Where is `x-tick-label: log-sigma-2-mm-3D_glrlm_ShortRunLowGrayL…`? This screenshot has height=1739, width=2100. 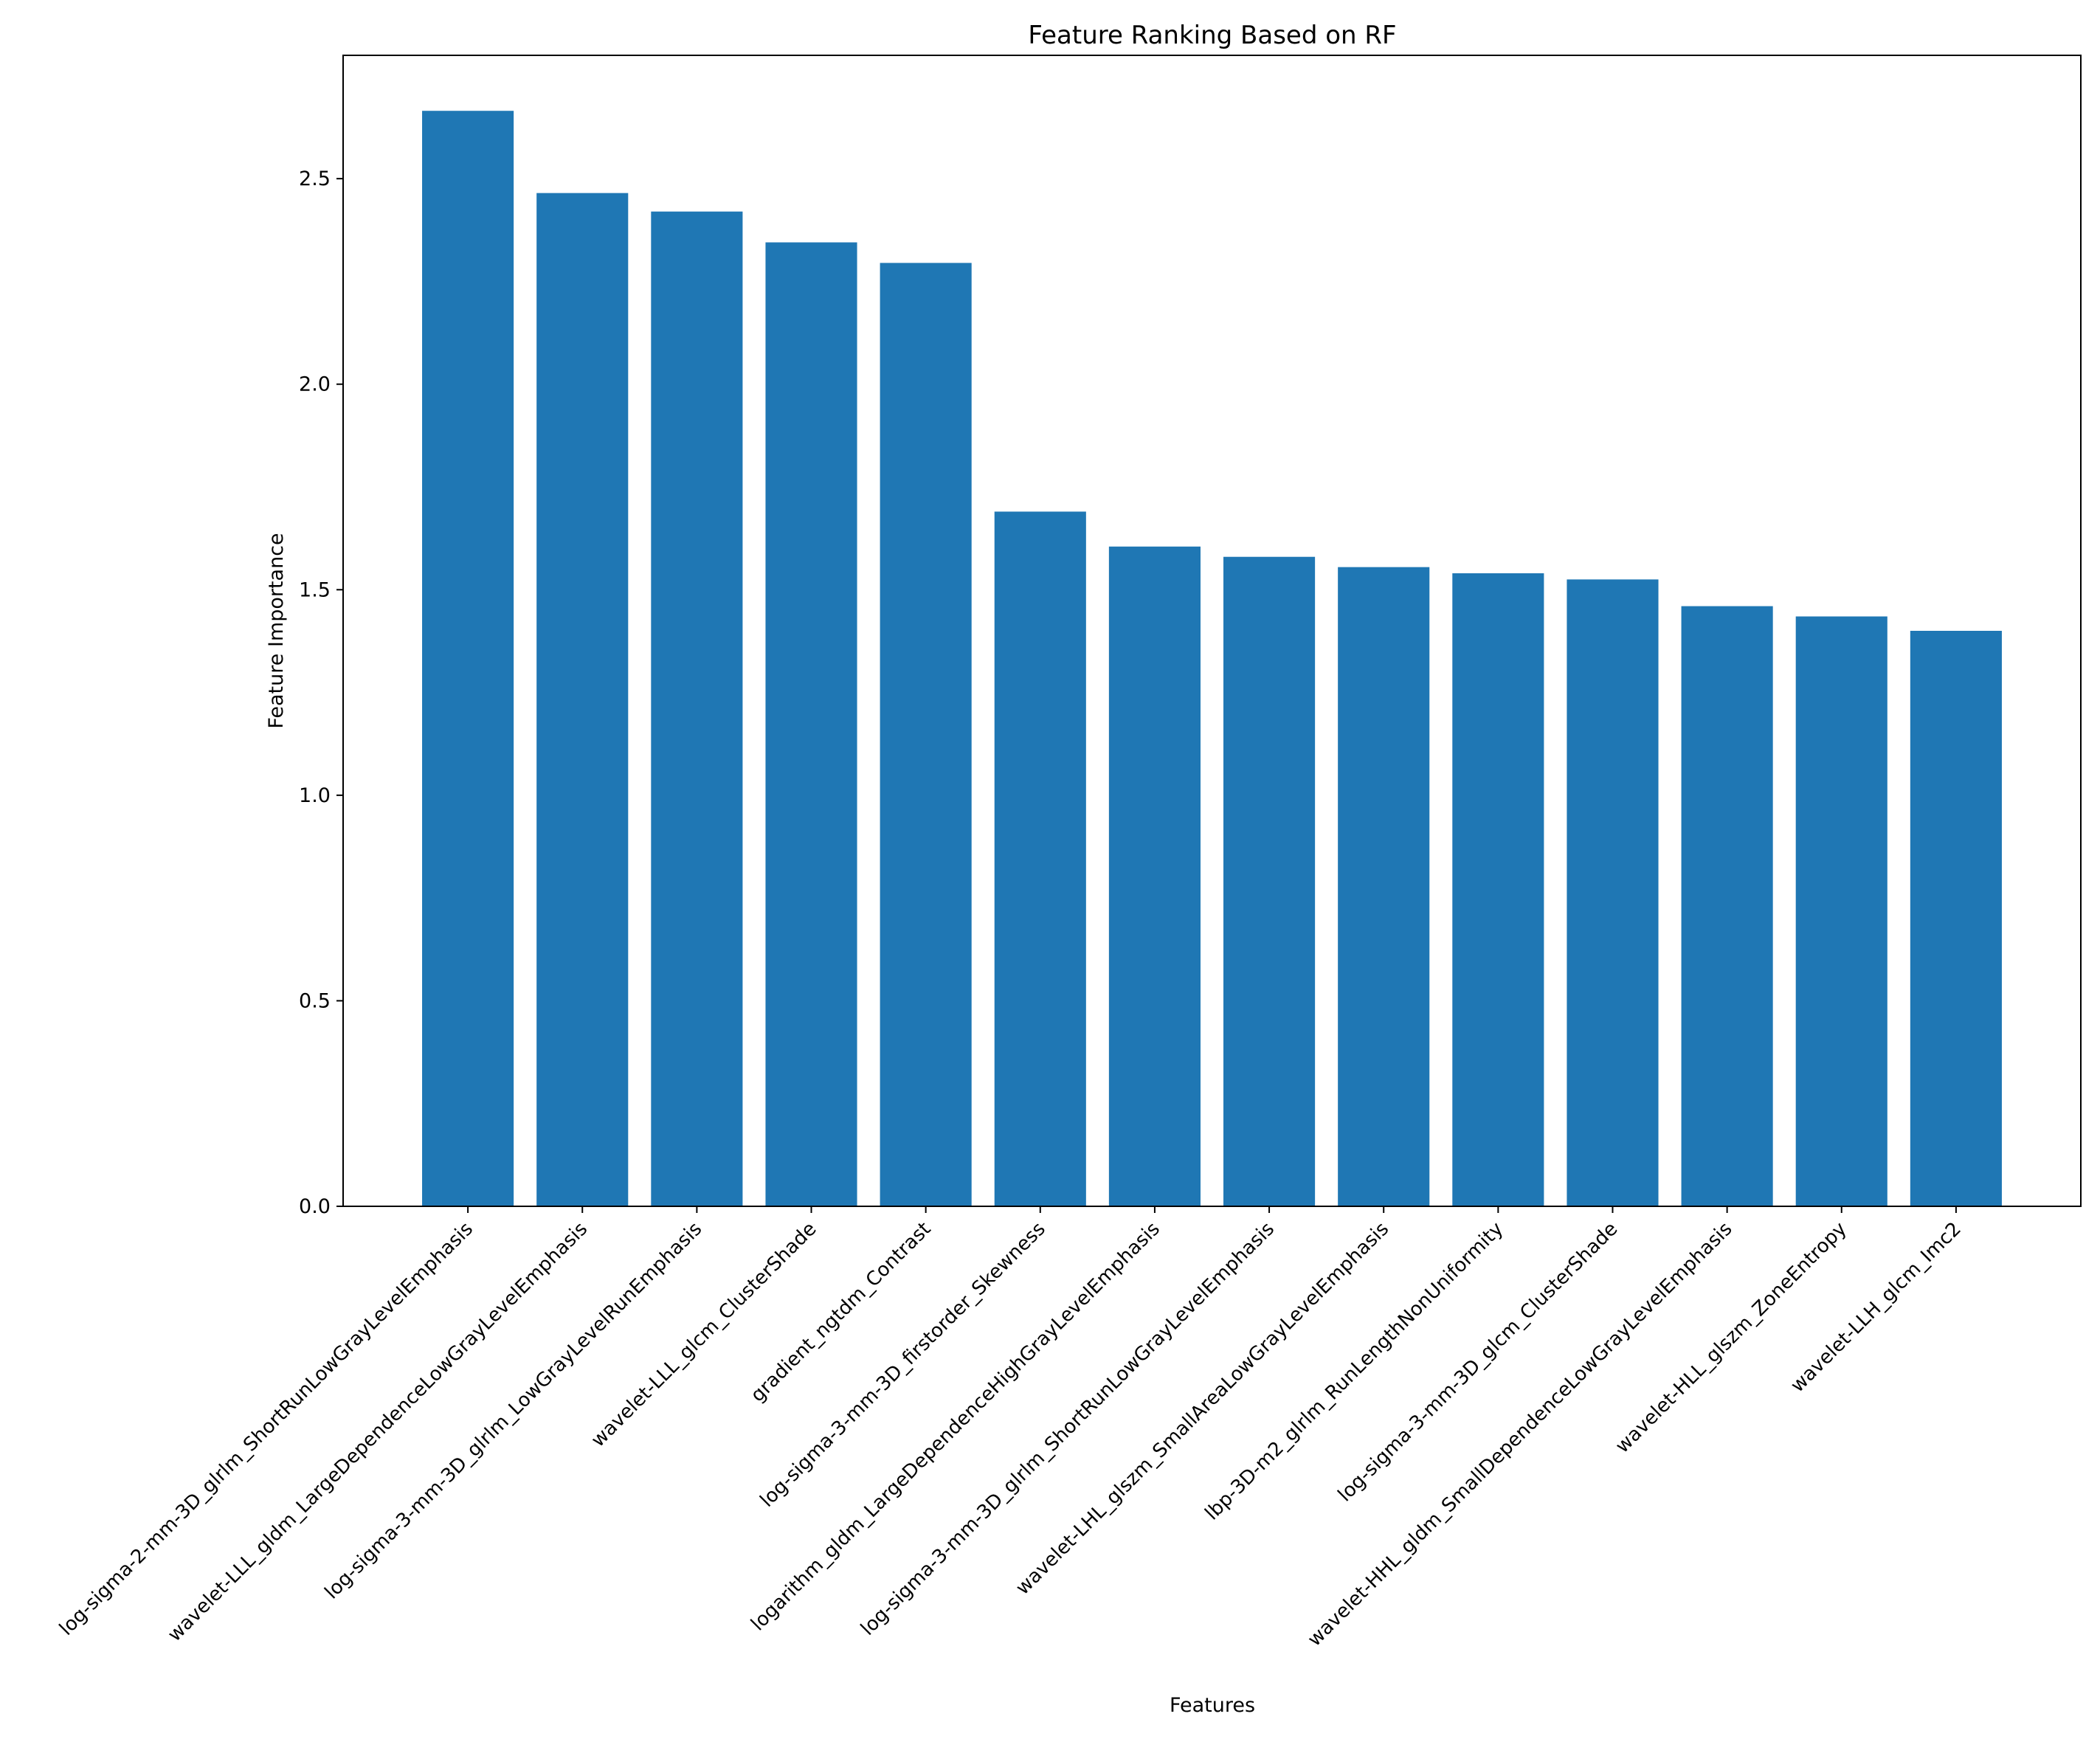
x-tick-label: log-sigma-2-mm-3D_glrlm_ShortRunLowGrayL… is located at coordinates (266, 1429).